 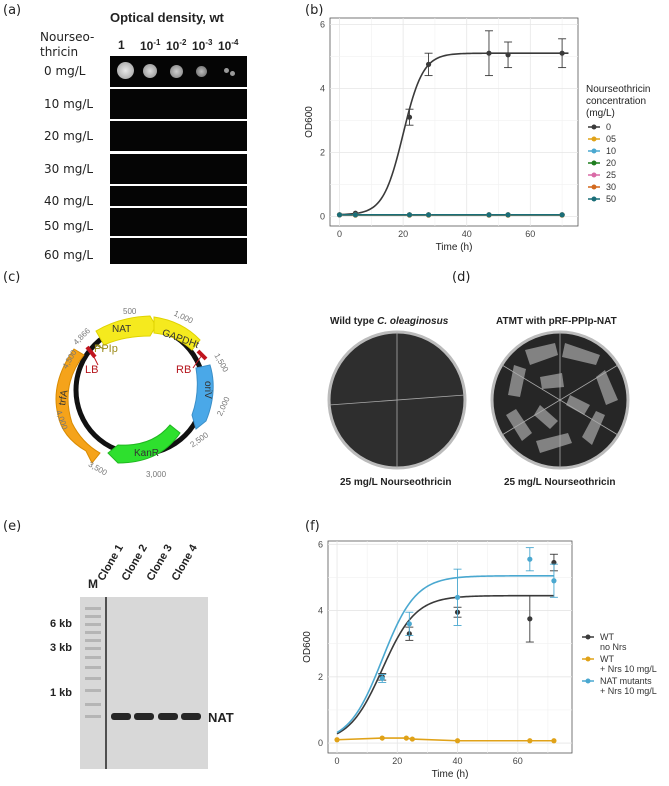 What do you see at coordinates (221, 717) in the screenshot?
I see `band-label: NAT` at bounding box center [221, 717].